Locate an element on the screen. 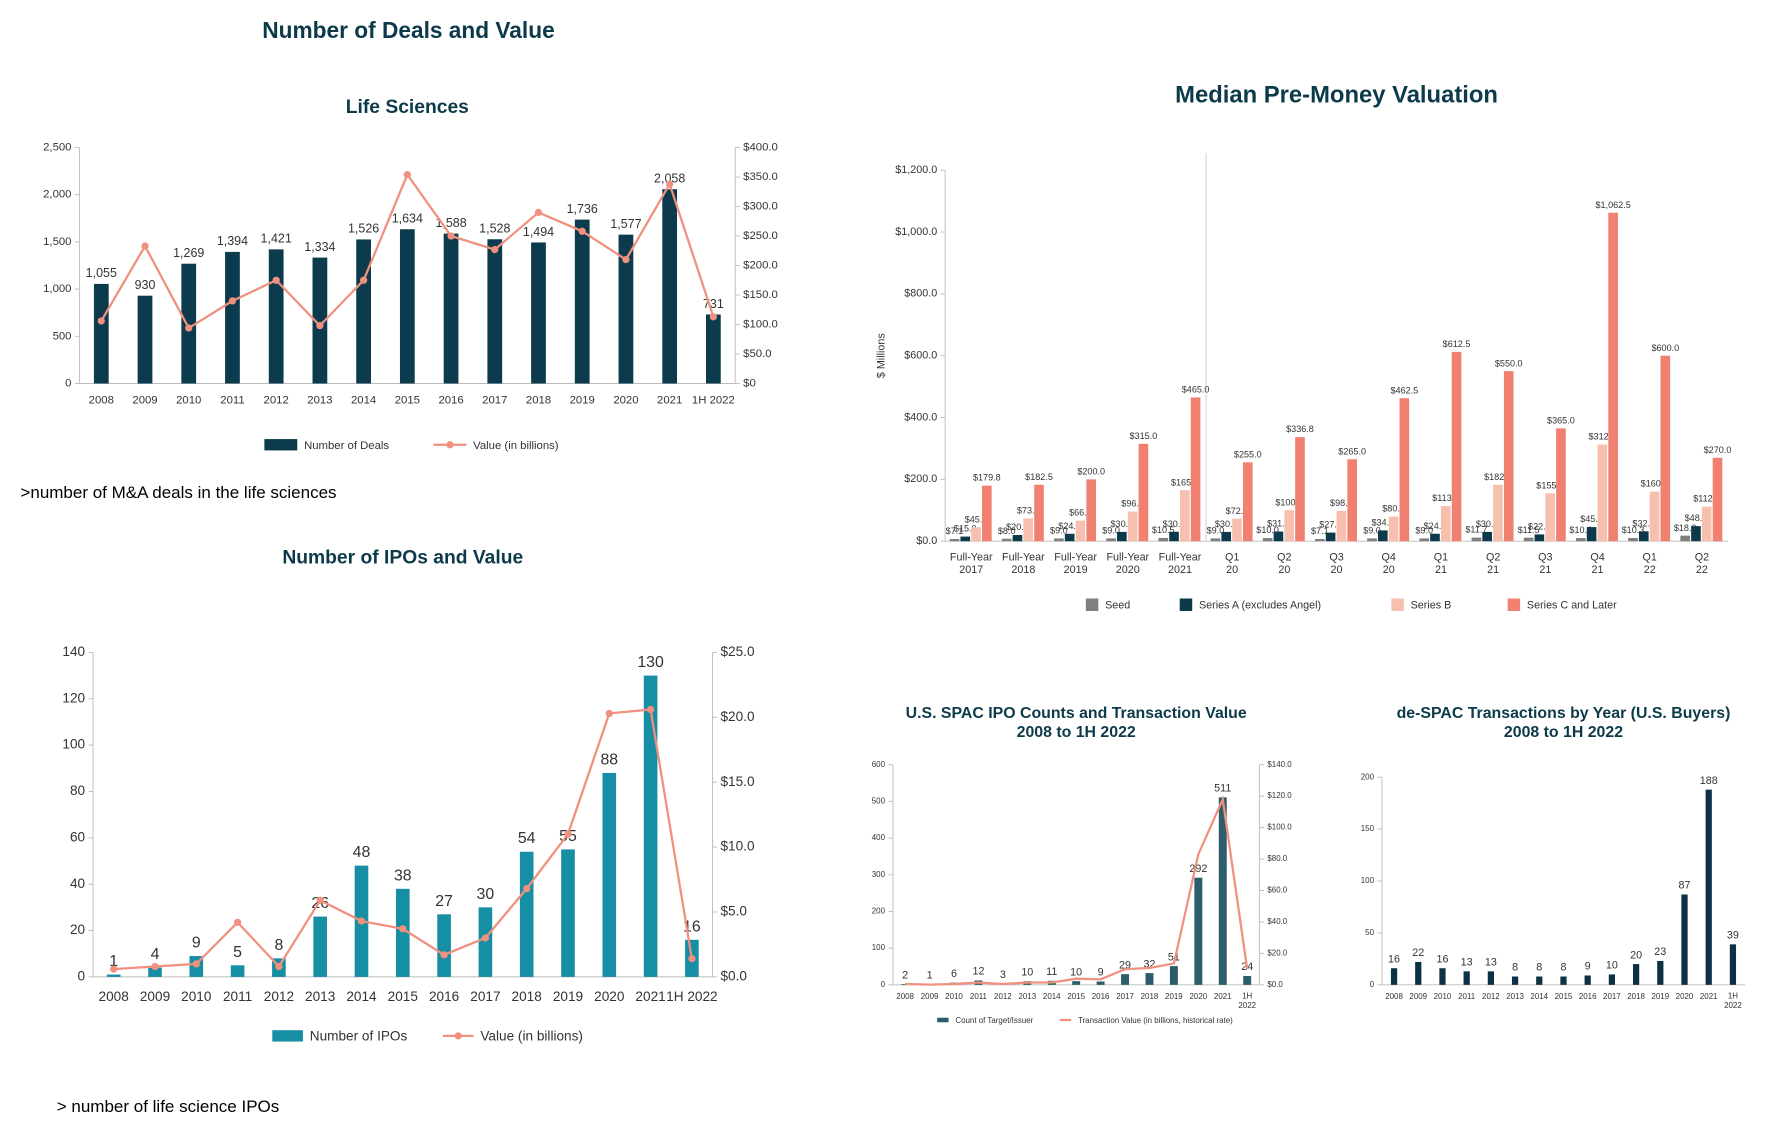  y2-tick-label: $100.0 is located at coordinates (760, 324).